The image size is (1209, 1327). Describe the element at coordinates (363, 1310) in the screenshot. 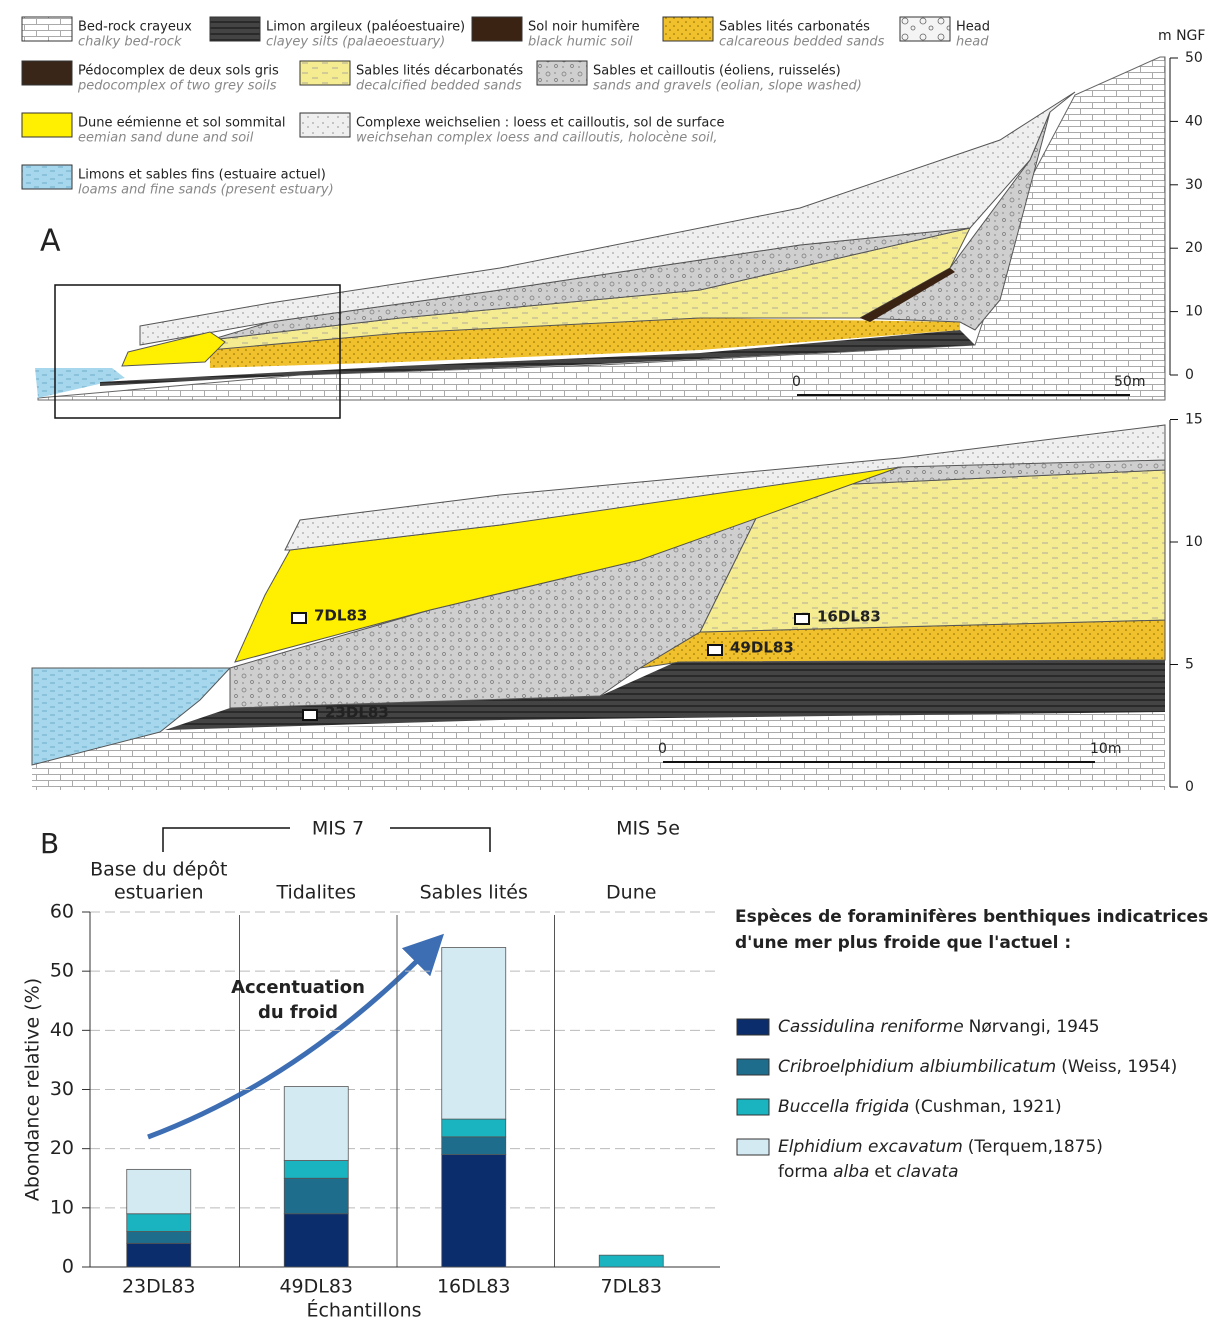

I see `x-axis-label: Échantillons` at that location.